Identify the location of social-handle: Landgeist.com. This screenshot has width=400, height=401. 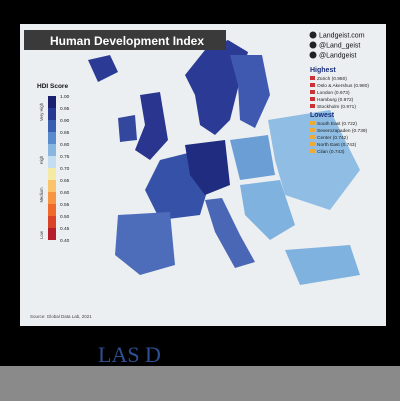
(342, 36).